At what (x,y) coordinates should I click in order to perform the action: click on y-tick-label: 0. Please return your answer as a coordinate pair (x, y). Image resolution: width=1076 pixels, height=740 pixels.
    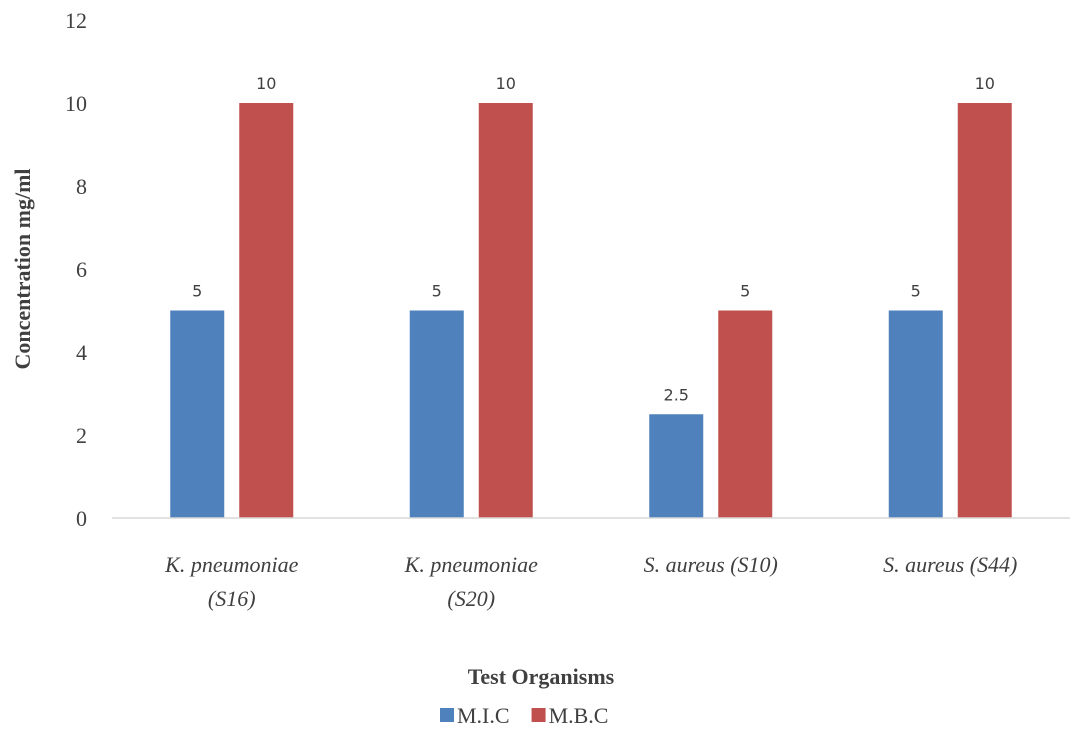
    Looking at the image, I should click on (81, 518).